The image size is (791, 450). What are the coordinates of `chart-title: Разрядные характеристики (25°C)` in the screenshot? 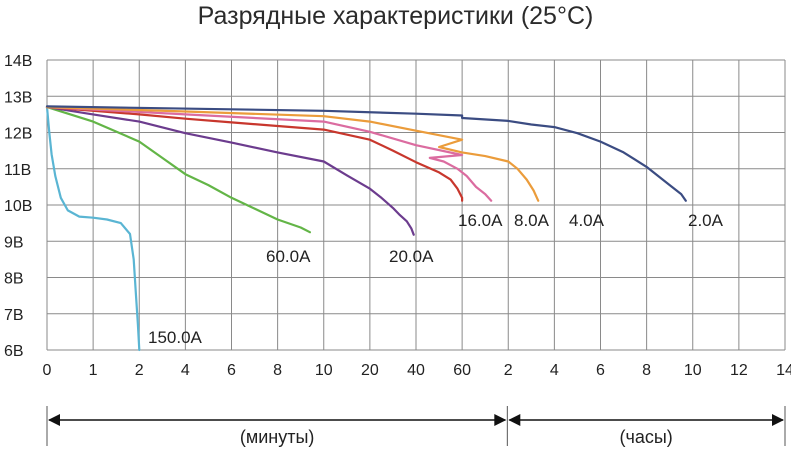 It's located at (395, 16).